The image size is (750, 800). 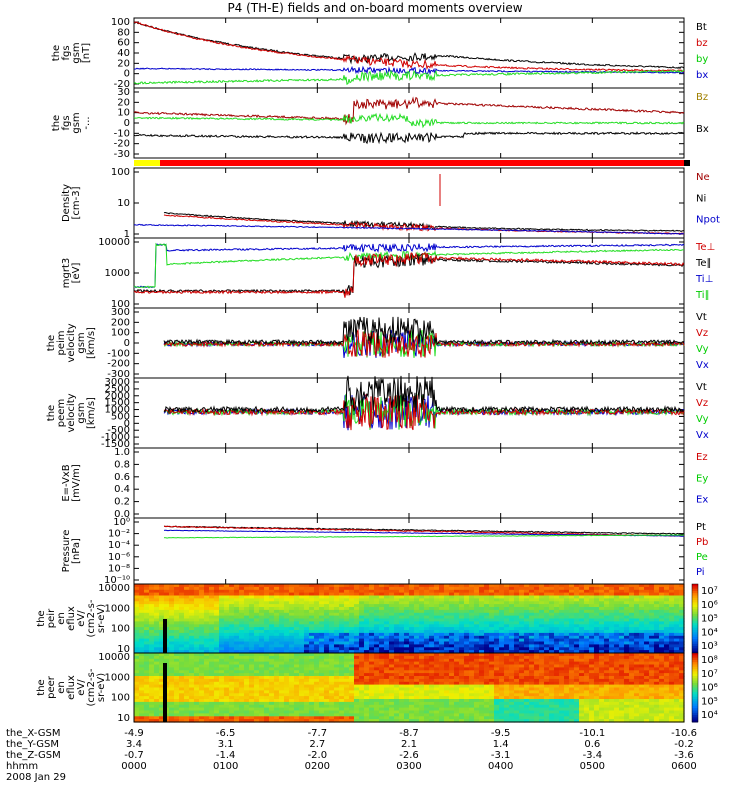 I want to click on y-tick-label: 200, so click(x=120, y=322).